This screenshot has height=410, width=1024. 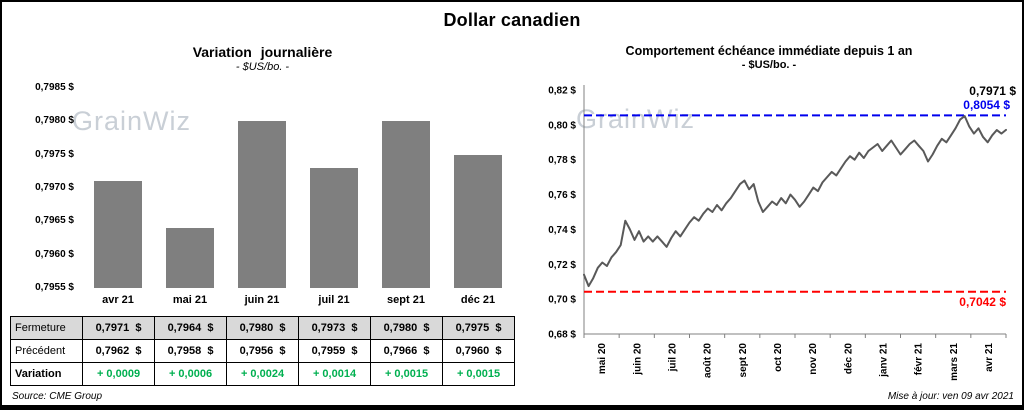 I want to click on bar-y-tick-label: 0,7960 $, so click(x=54, y=254).